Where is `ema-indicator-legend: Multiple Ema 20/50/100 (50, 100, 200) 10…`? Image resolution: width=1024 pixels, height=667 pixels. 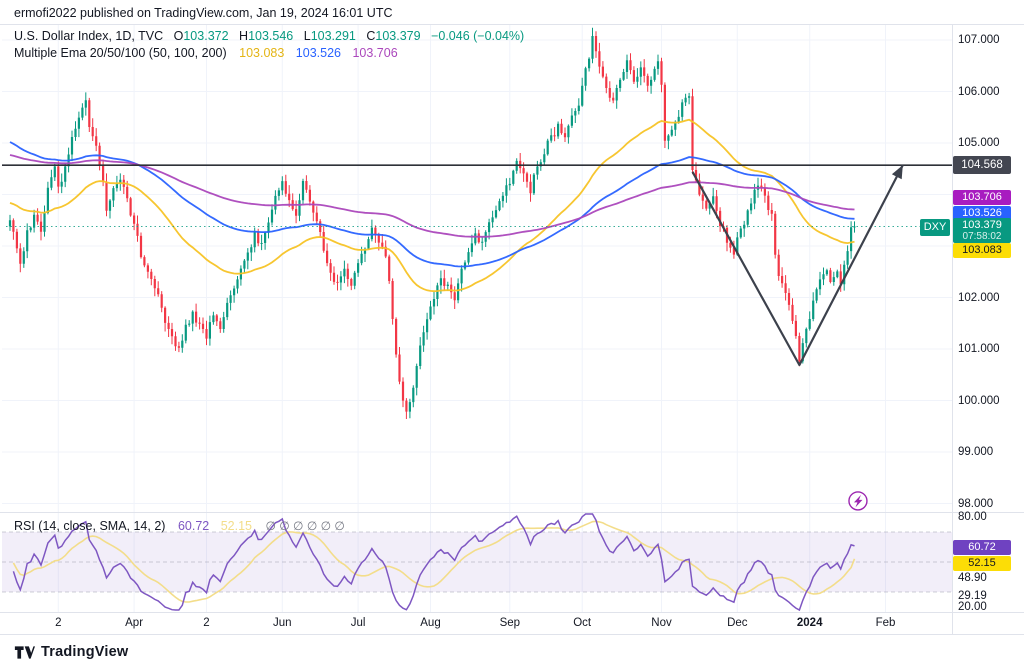 ema-indicator-legend: Multiple Ema 20/50/100 (50, 100, 200) 10… is located at coordinates (206, 53).